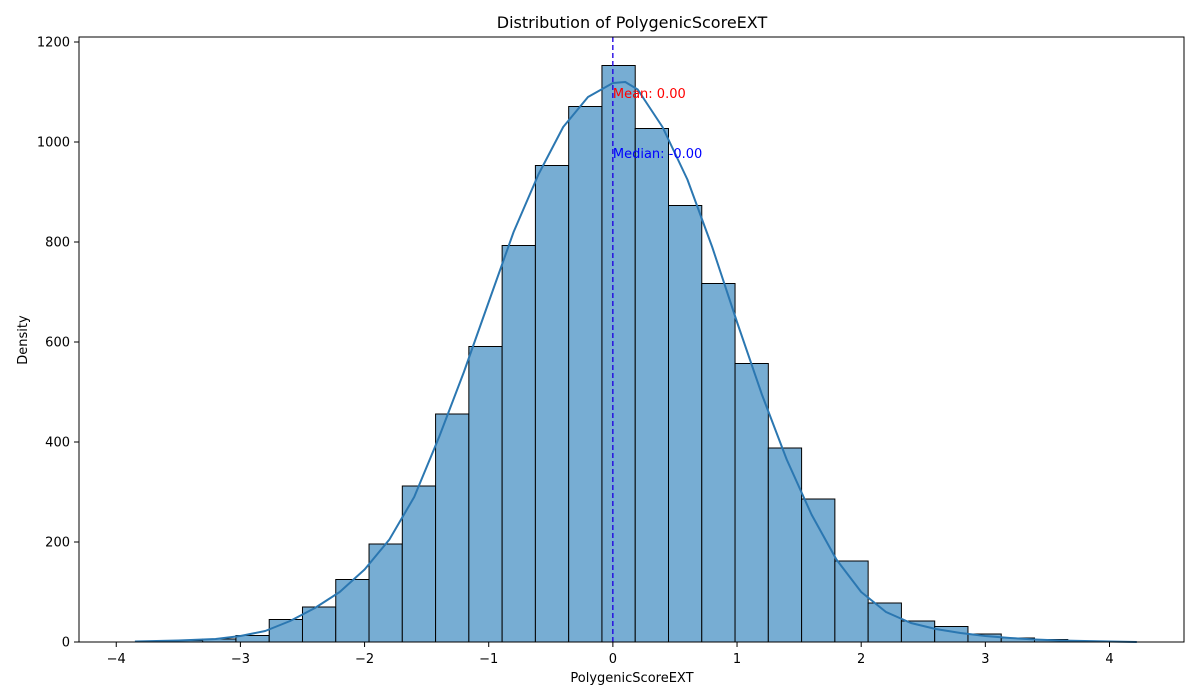 The width and height of the screenshot is (1200, 700). I want to click on x-tick-label: −4, so click(116, 659).